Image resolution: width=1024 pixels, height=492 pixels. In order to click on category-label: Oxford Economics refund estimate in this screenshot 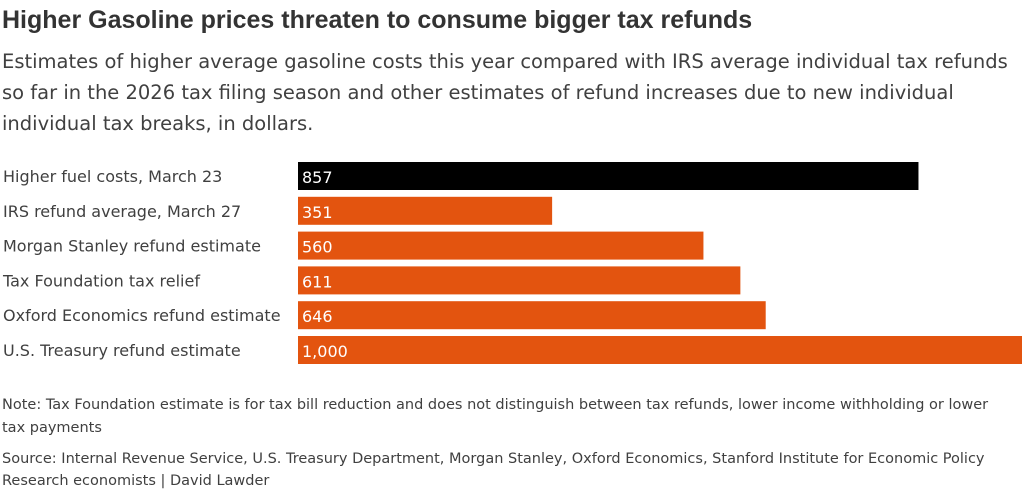, I will do `click(142, 315)`.